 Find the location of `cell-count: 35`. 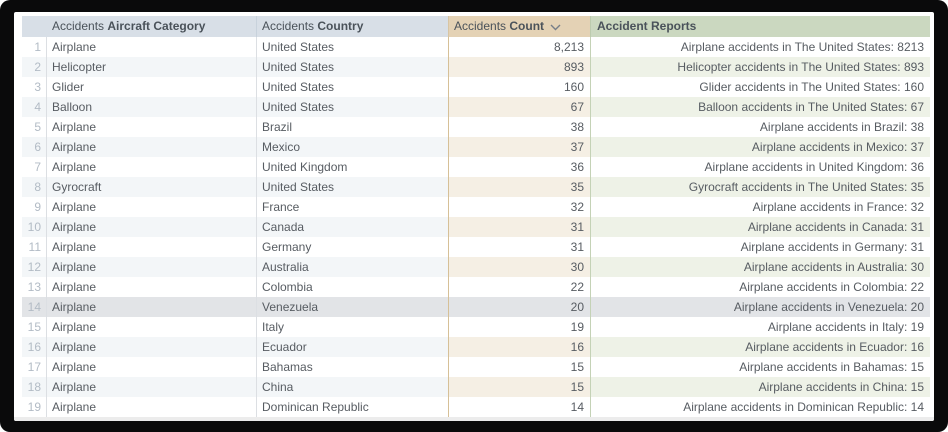

cell-count: 35 is located at coordinates (519, 187).